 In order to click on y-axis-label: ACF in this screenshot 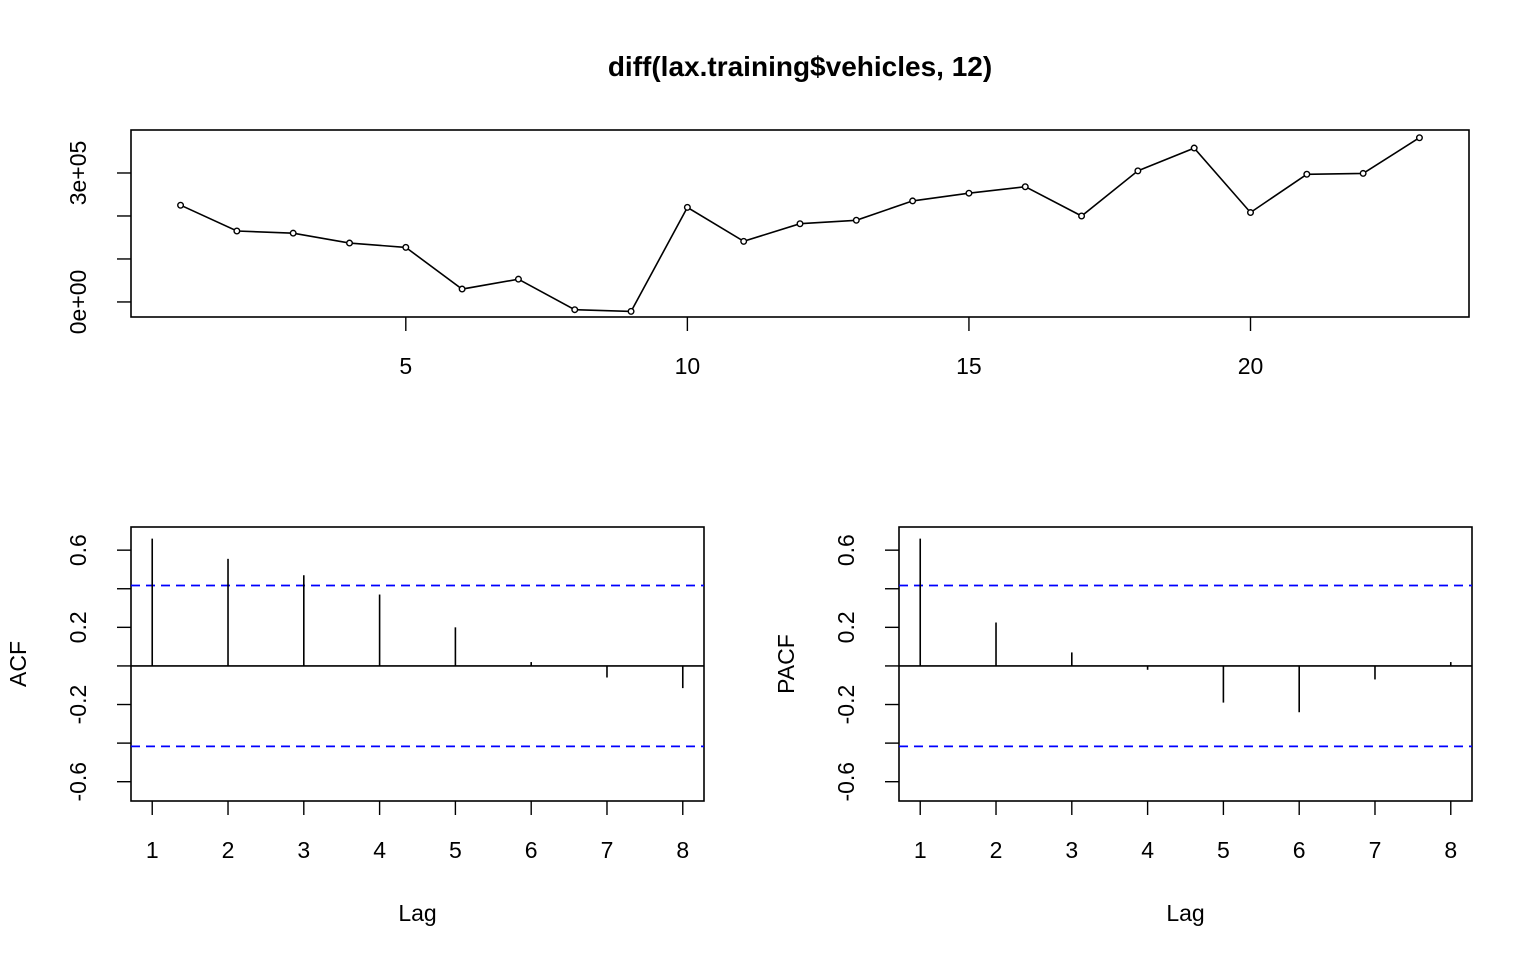, I will do `click(18, 664)`.